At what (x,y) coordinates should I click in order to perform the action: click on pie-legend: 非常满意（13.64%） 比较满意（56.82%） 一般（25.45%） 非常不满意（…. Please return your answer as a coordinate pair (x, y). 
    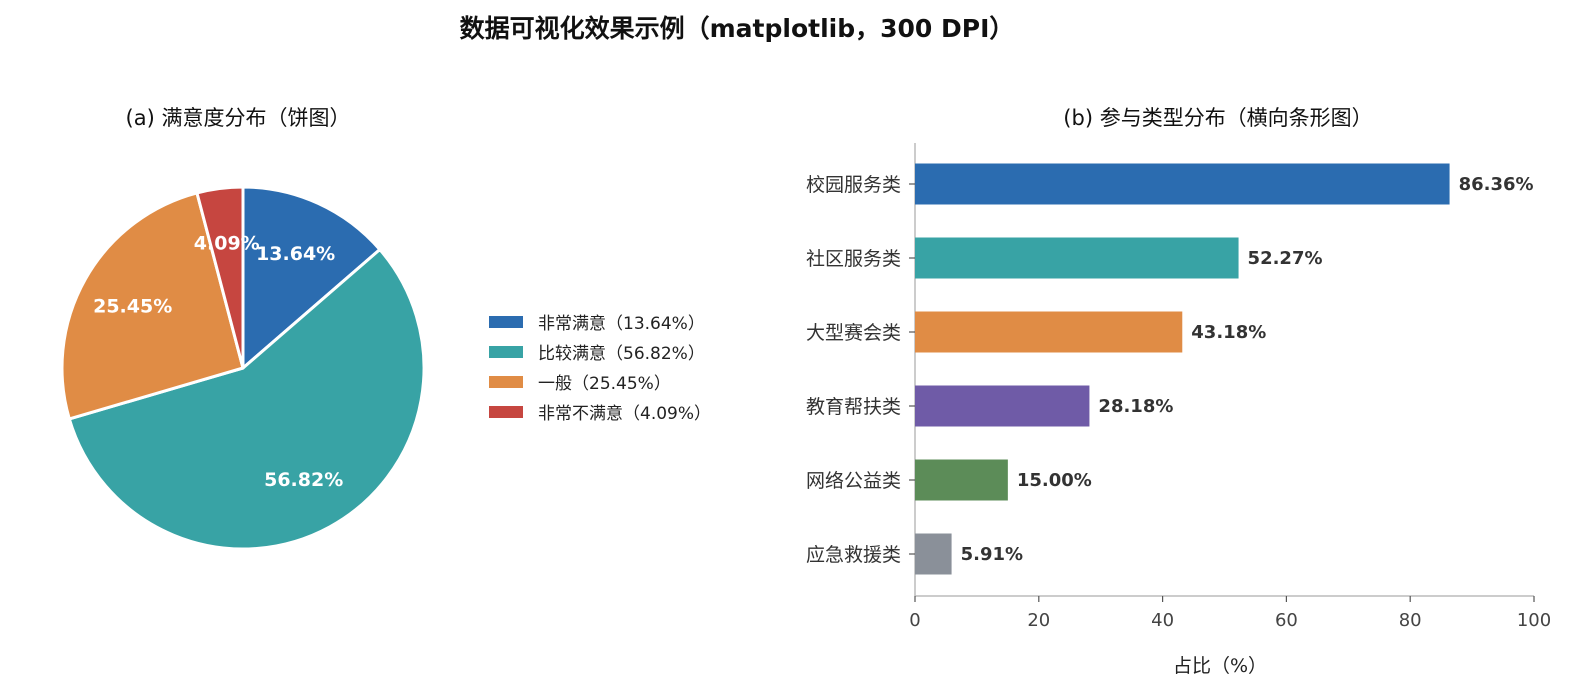
    Looking at the image, I should click on (600, 369).